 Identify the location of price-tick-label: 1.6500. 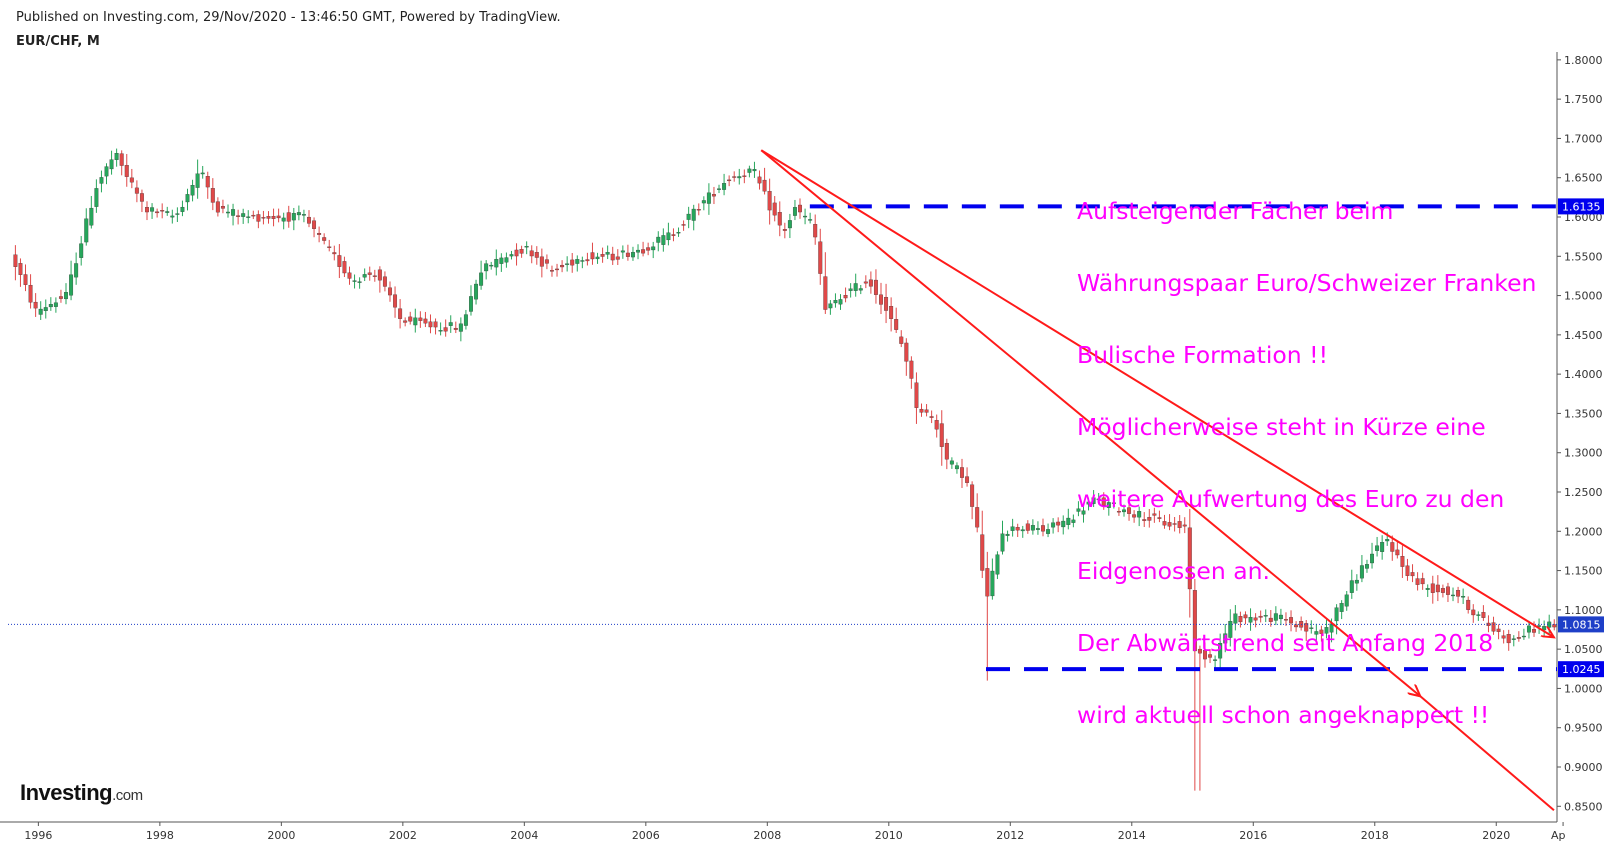
(1583, 178).